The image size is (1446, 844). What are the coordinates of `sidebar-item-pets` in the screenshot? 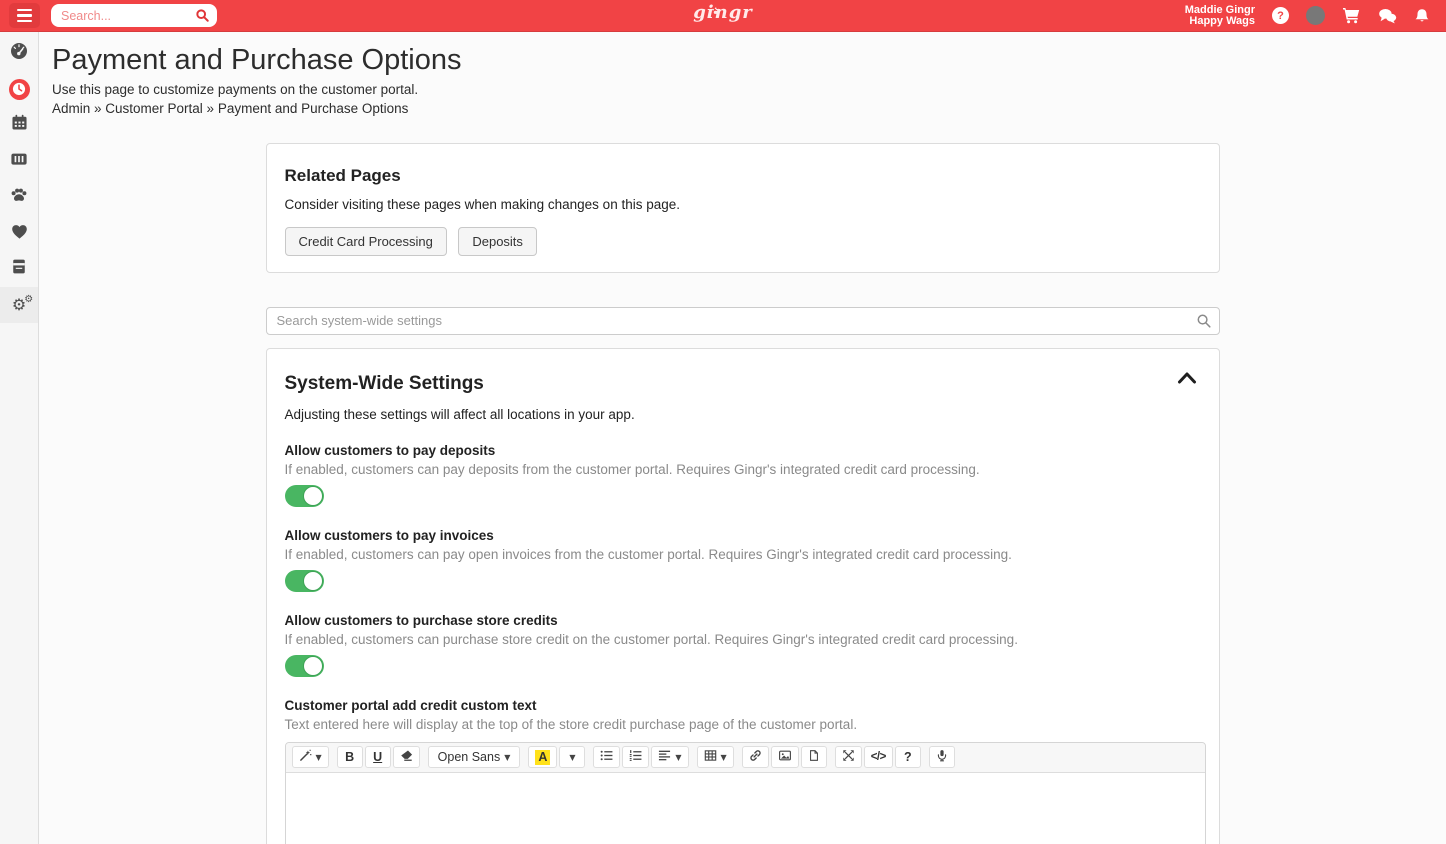 It's located at (19, 197).